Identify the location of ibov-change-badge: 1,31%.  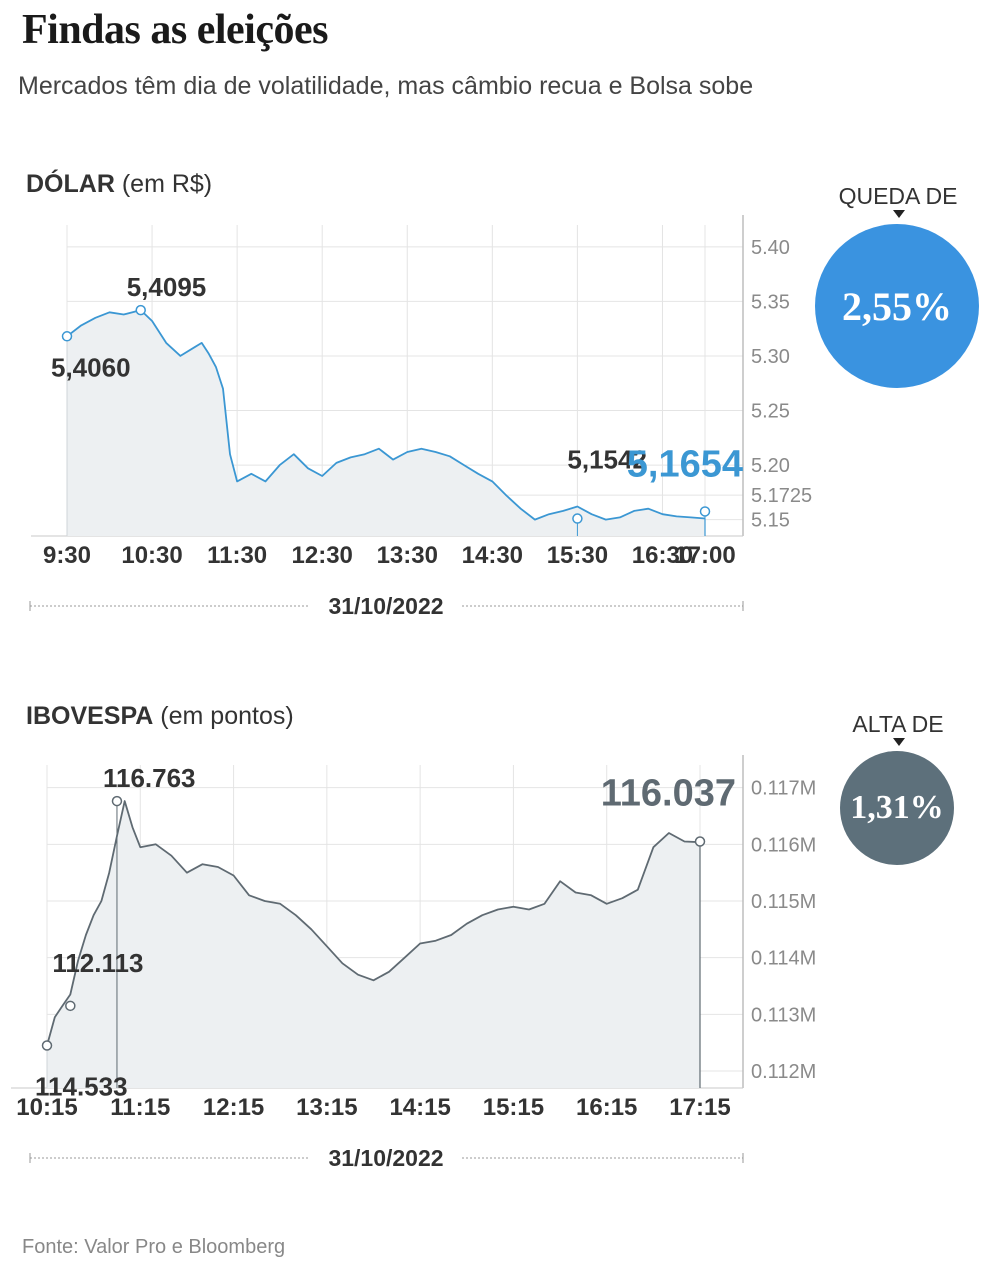
(897, 808).